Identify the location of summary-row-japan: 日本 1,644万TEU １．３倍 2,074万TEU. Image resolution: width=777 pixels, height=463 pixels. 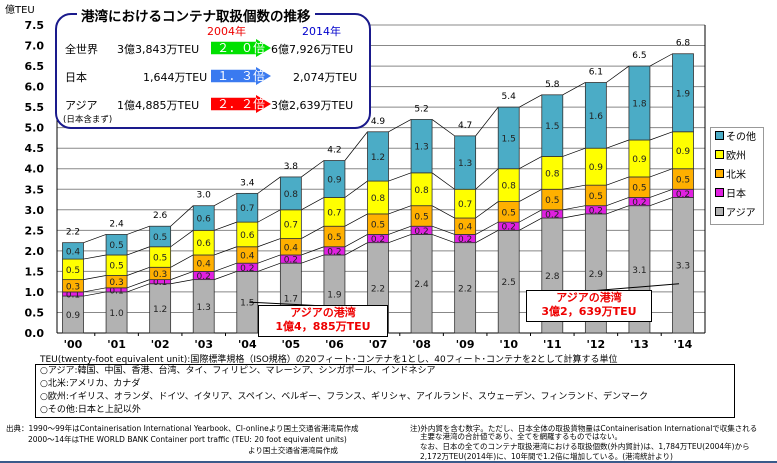
(215, 76).